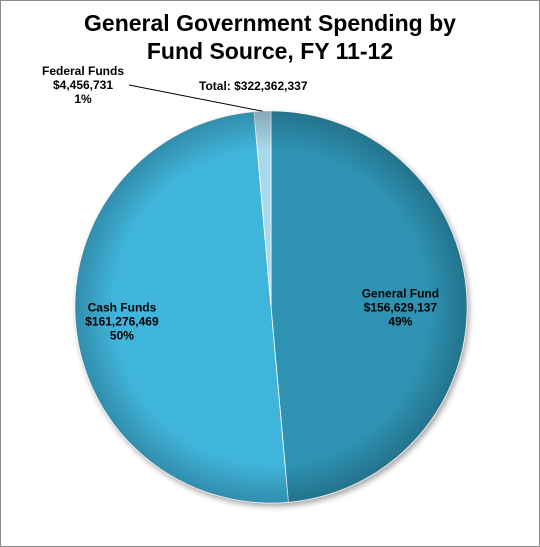 The height and width of the screenshot is (547, 540). What do you see at coordinates (195, 98) in the screenshot?
I see `federal-funds-leader-line` at bounding box center [195, 98].